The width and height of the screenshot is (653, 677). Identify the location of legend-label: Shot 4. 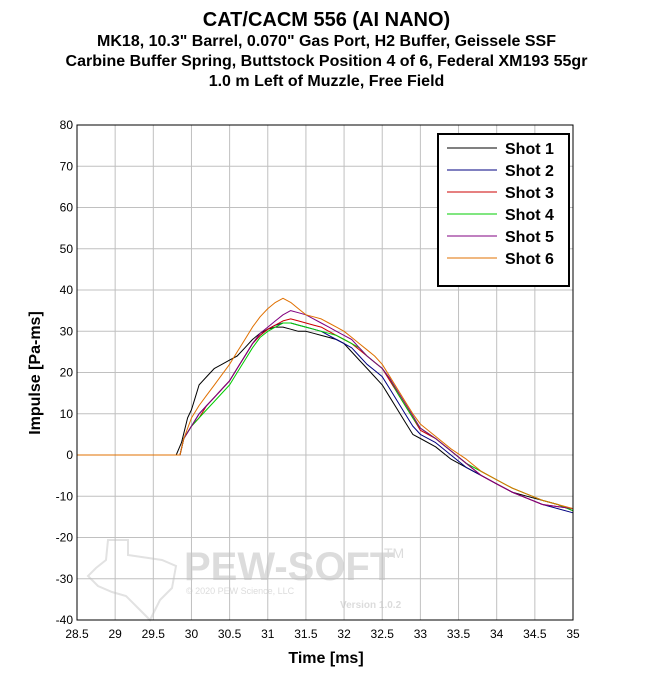
(529, 215).